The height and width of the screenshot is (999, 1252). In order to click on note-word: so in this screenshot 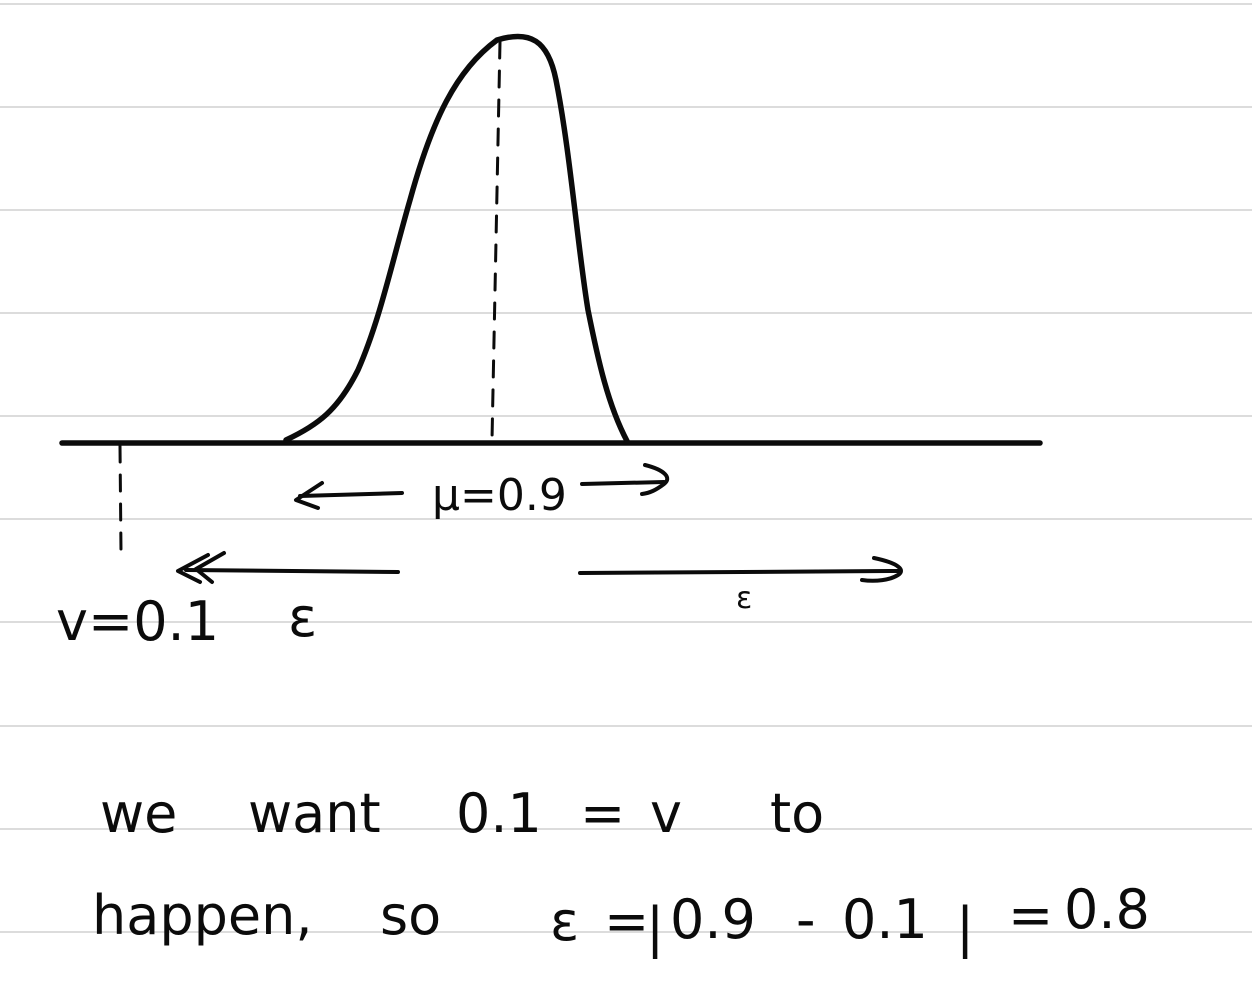, I will do `click(410, 915)`.